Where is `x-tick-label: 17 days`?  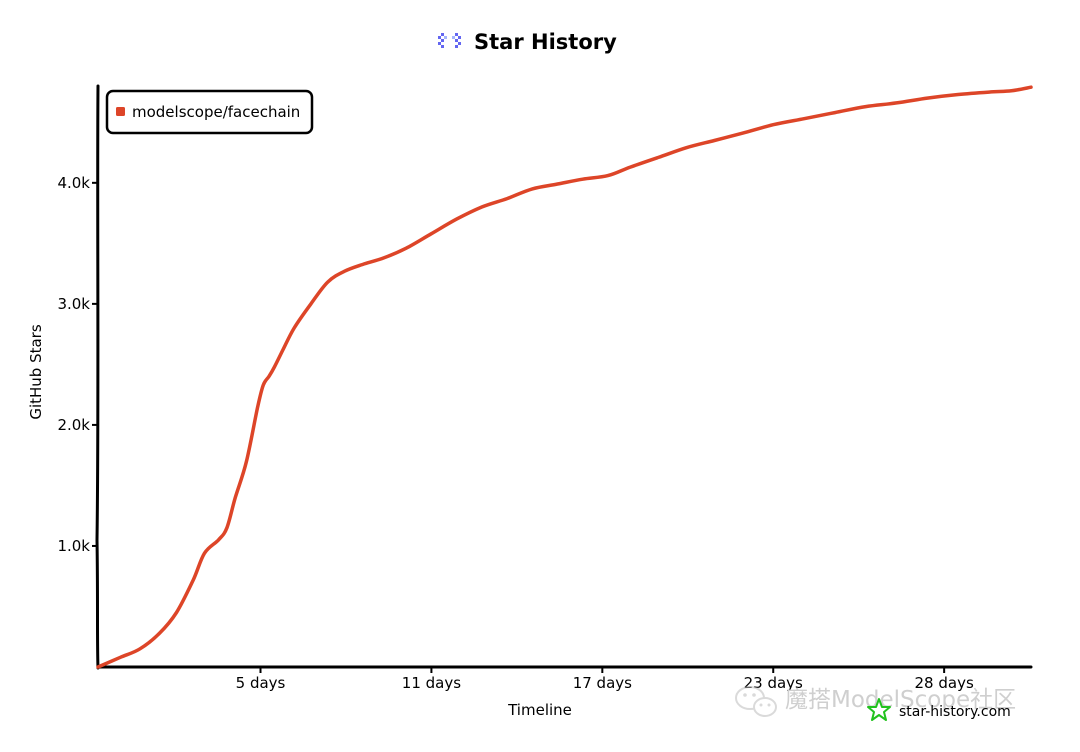
x-tick-label: 17 days is located at coordinates (602, 683).